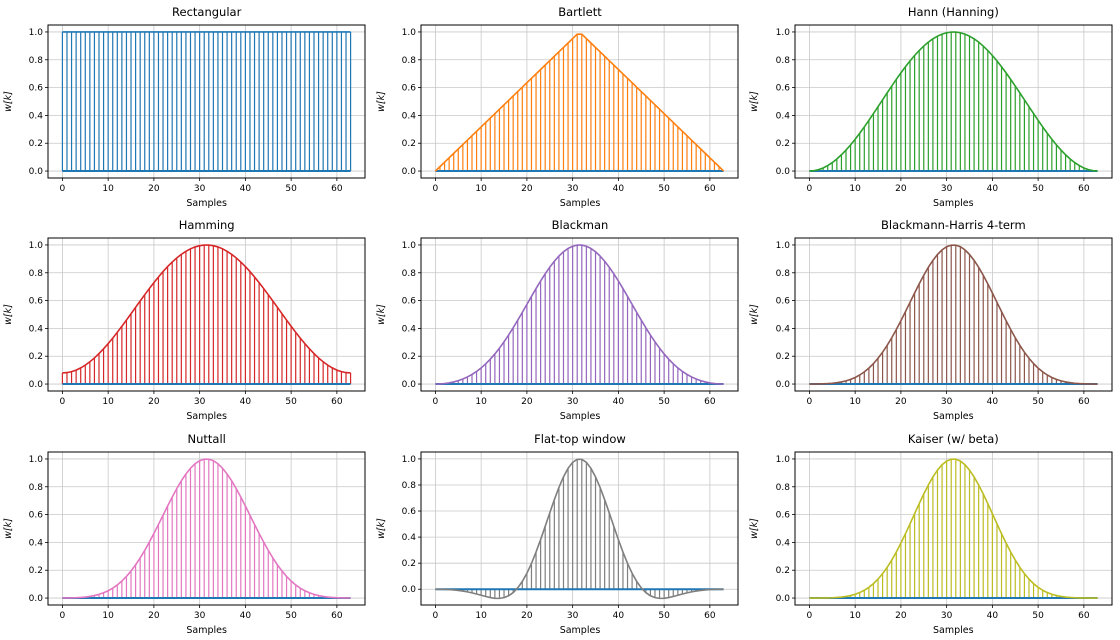  I want to click on plot-title: Kaiser (w/ beta), so click(953, 438).